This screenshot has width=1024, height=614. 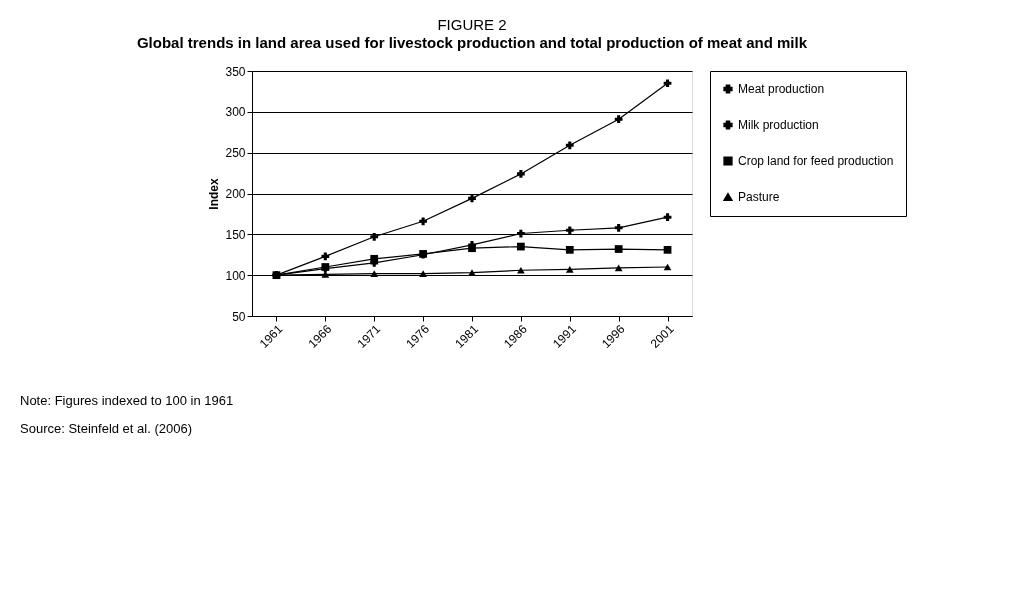 I want to click on chart-subtitle: Global trends in land area used for livestock production and total production of meat and milk, so click(x=472, y=42).